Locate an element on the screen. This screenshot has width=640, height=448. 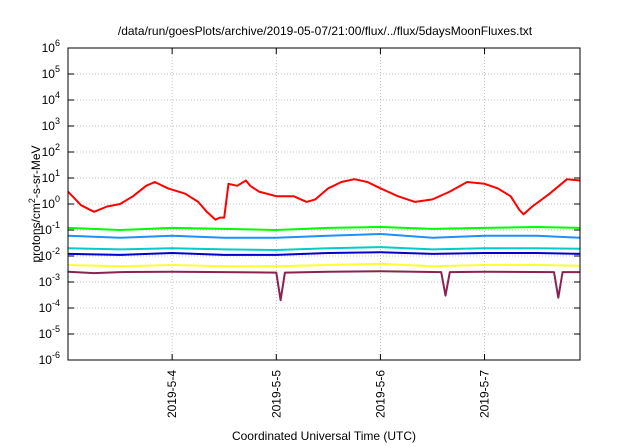
y-tick-label: 10³ is located at coordinates (51, 124).